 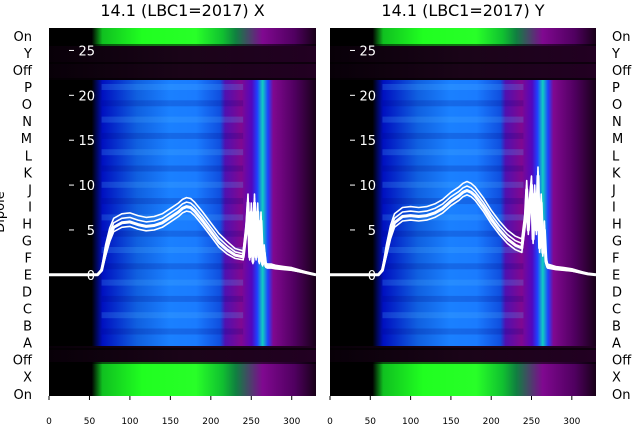 I want to click on right-dipole-label: L, so click(x=616, y=156).